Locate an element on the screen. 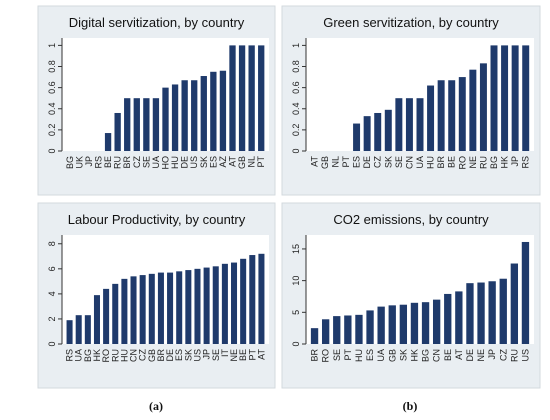 Image resolution: width=550 pixels, height=420 pixels. y-tick-label: 5 is located at coordinates (296, 312).